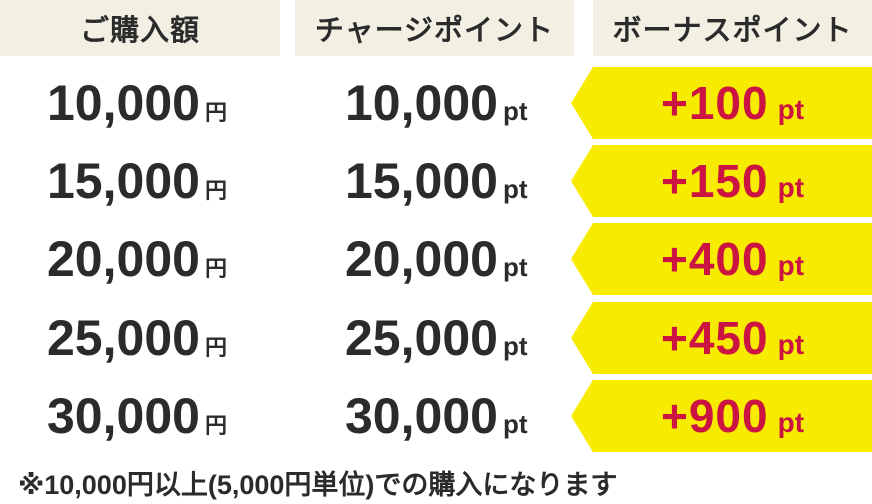 This screenshot has width=872, height=504. I want to click on purchase-amount-value: 25,000, so click(123, 338).